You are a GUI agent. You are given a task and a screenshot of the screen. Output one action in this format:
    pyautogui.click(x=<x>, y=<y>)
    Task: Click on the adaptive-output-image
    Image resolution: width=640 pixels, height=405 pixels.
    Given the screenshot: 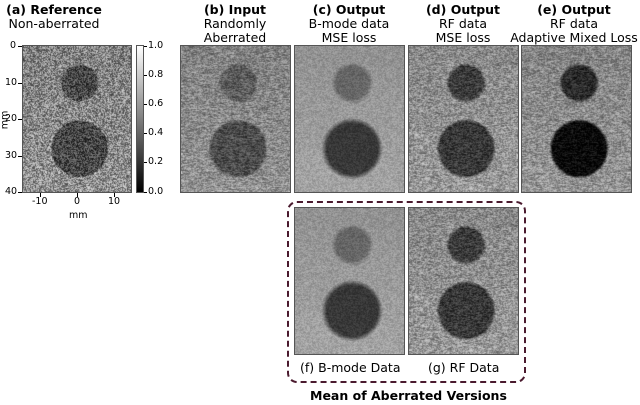 What is the action you would take?
    pyautogui.click(x=576, y=119)
    